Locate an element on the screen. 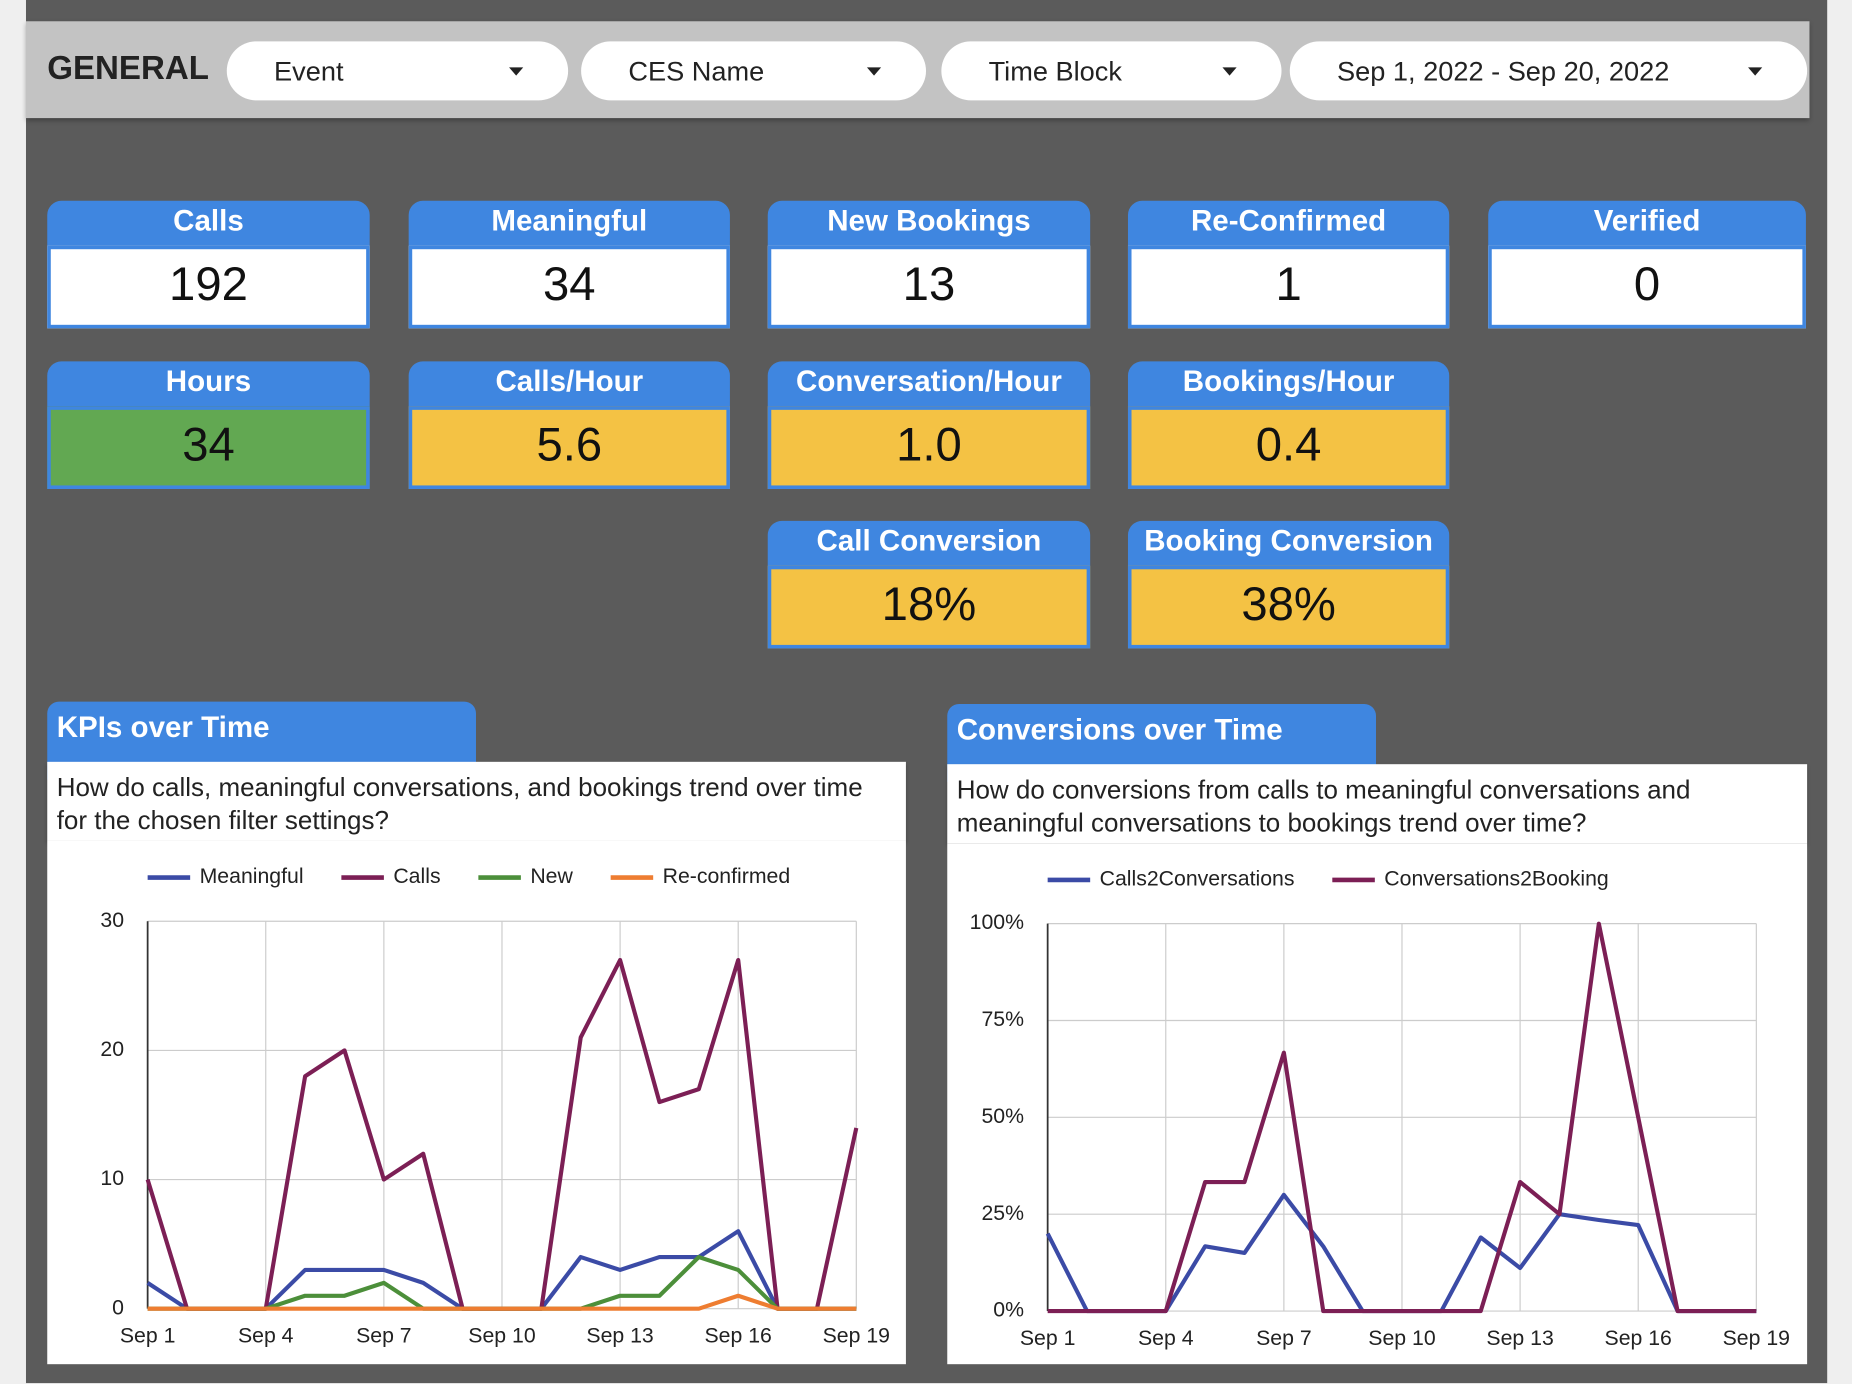  kpi-label: New Bookings is located at coordinates (929, 223).